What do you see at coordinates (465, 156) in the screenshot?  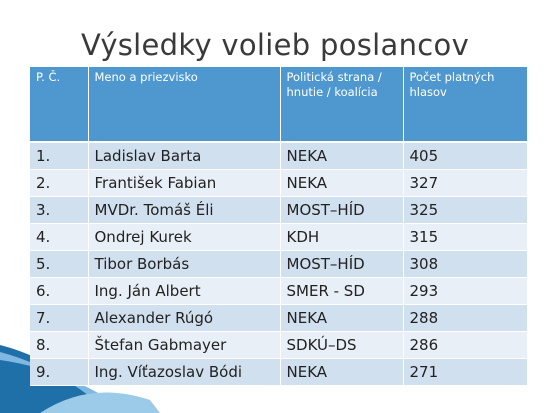 I see `table-cell: 405` at bounding box center [465, 156].